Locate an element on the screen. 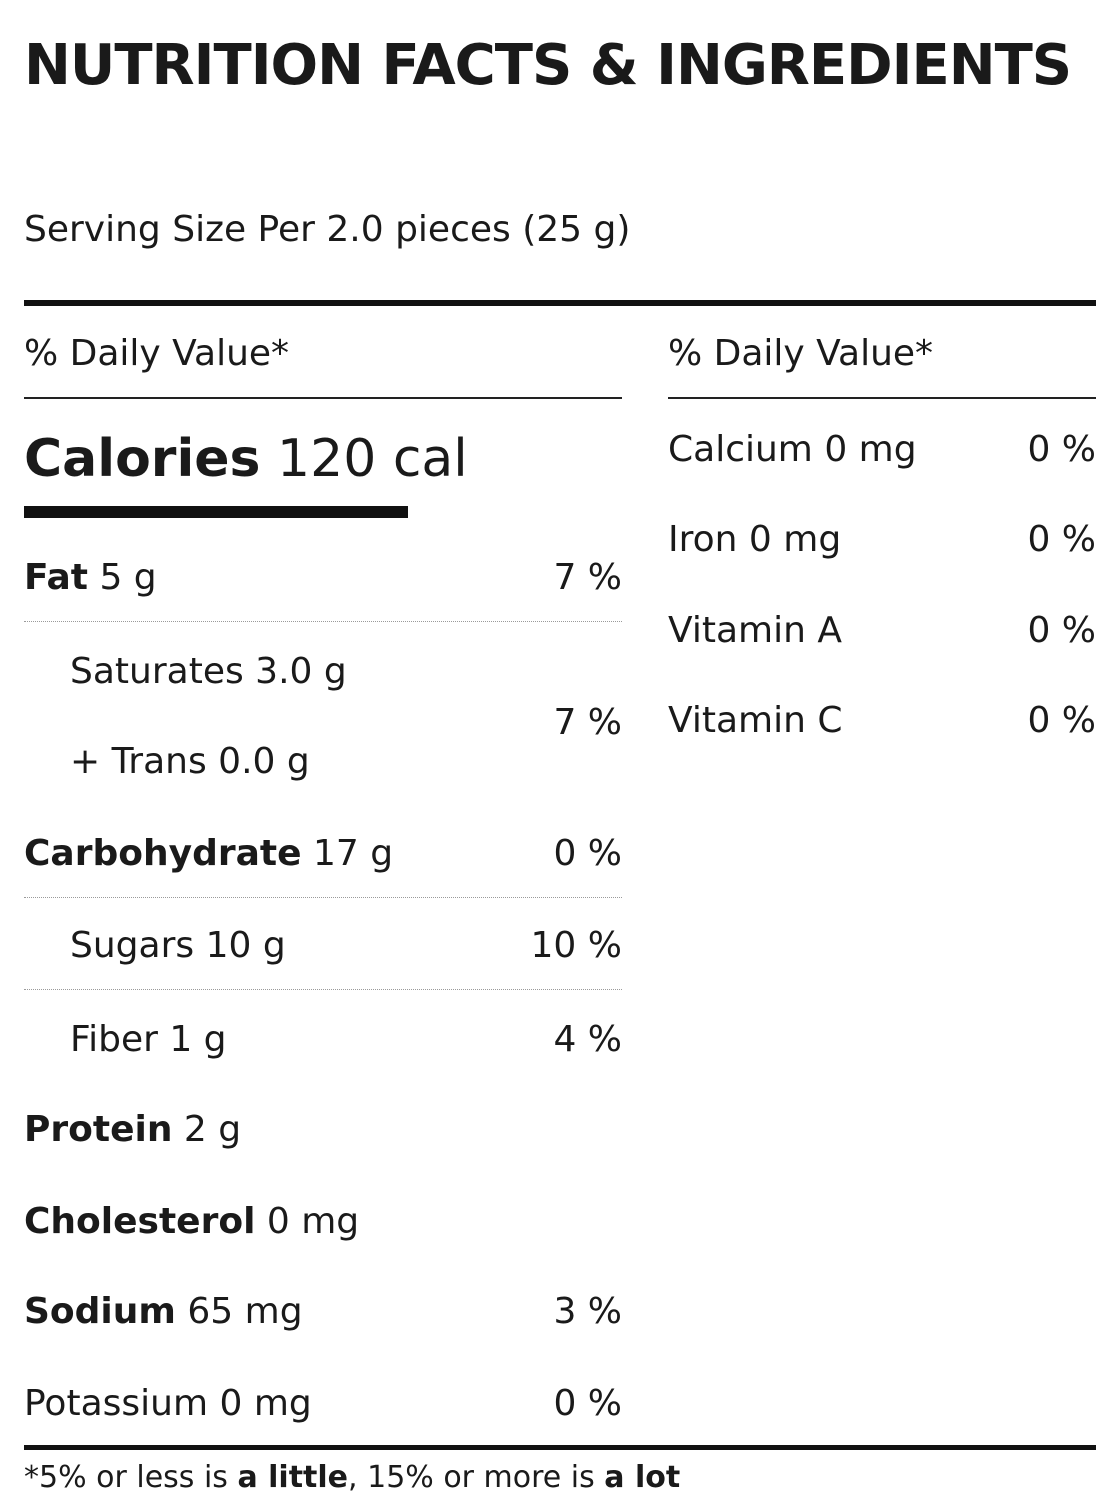 The width and height of the screenshot is (1120, 1496). nutrient-row-protein: Protein 2 g is located at coordinates (323, 1129).